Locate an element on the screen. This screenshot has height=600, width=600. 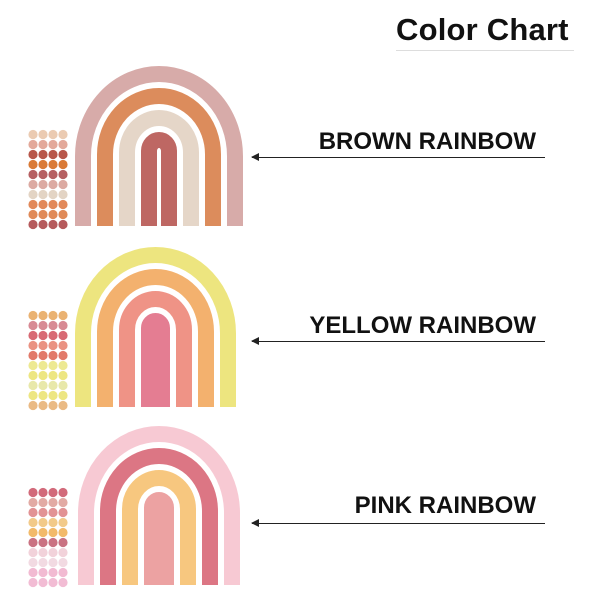
brown-rainbow-label: BROWN RAINBOW is located at coordinates (427, 141).